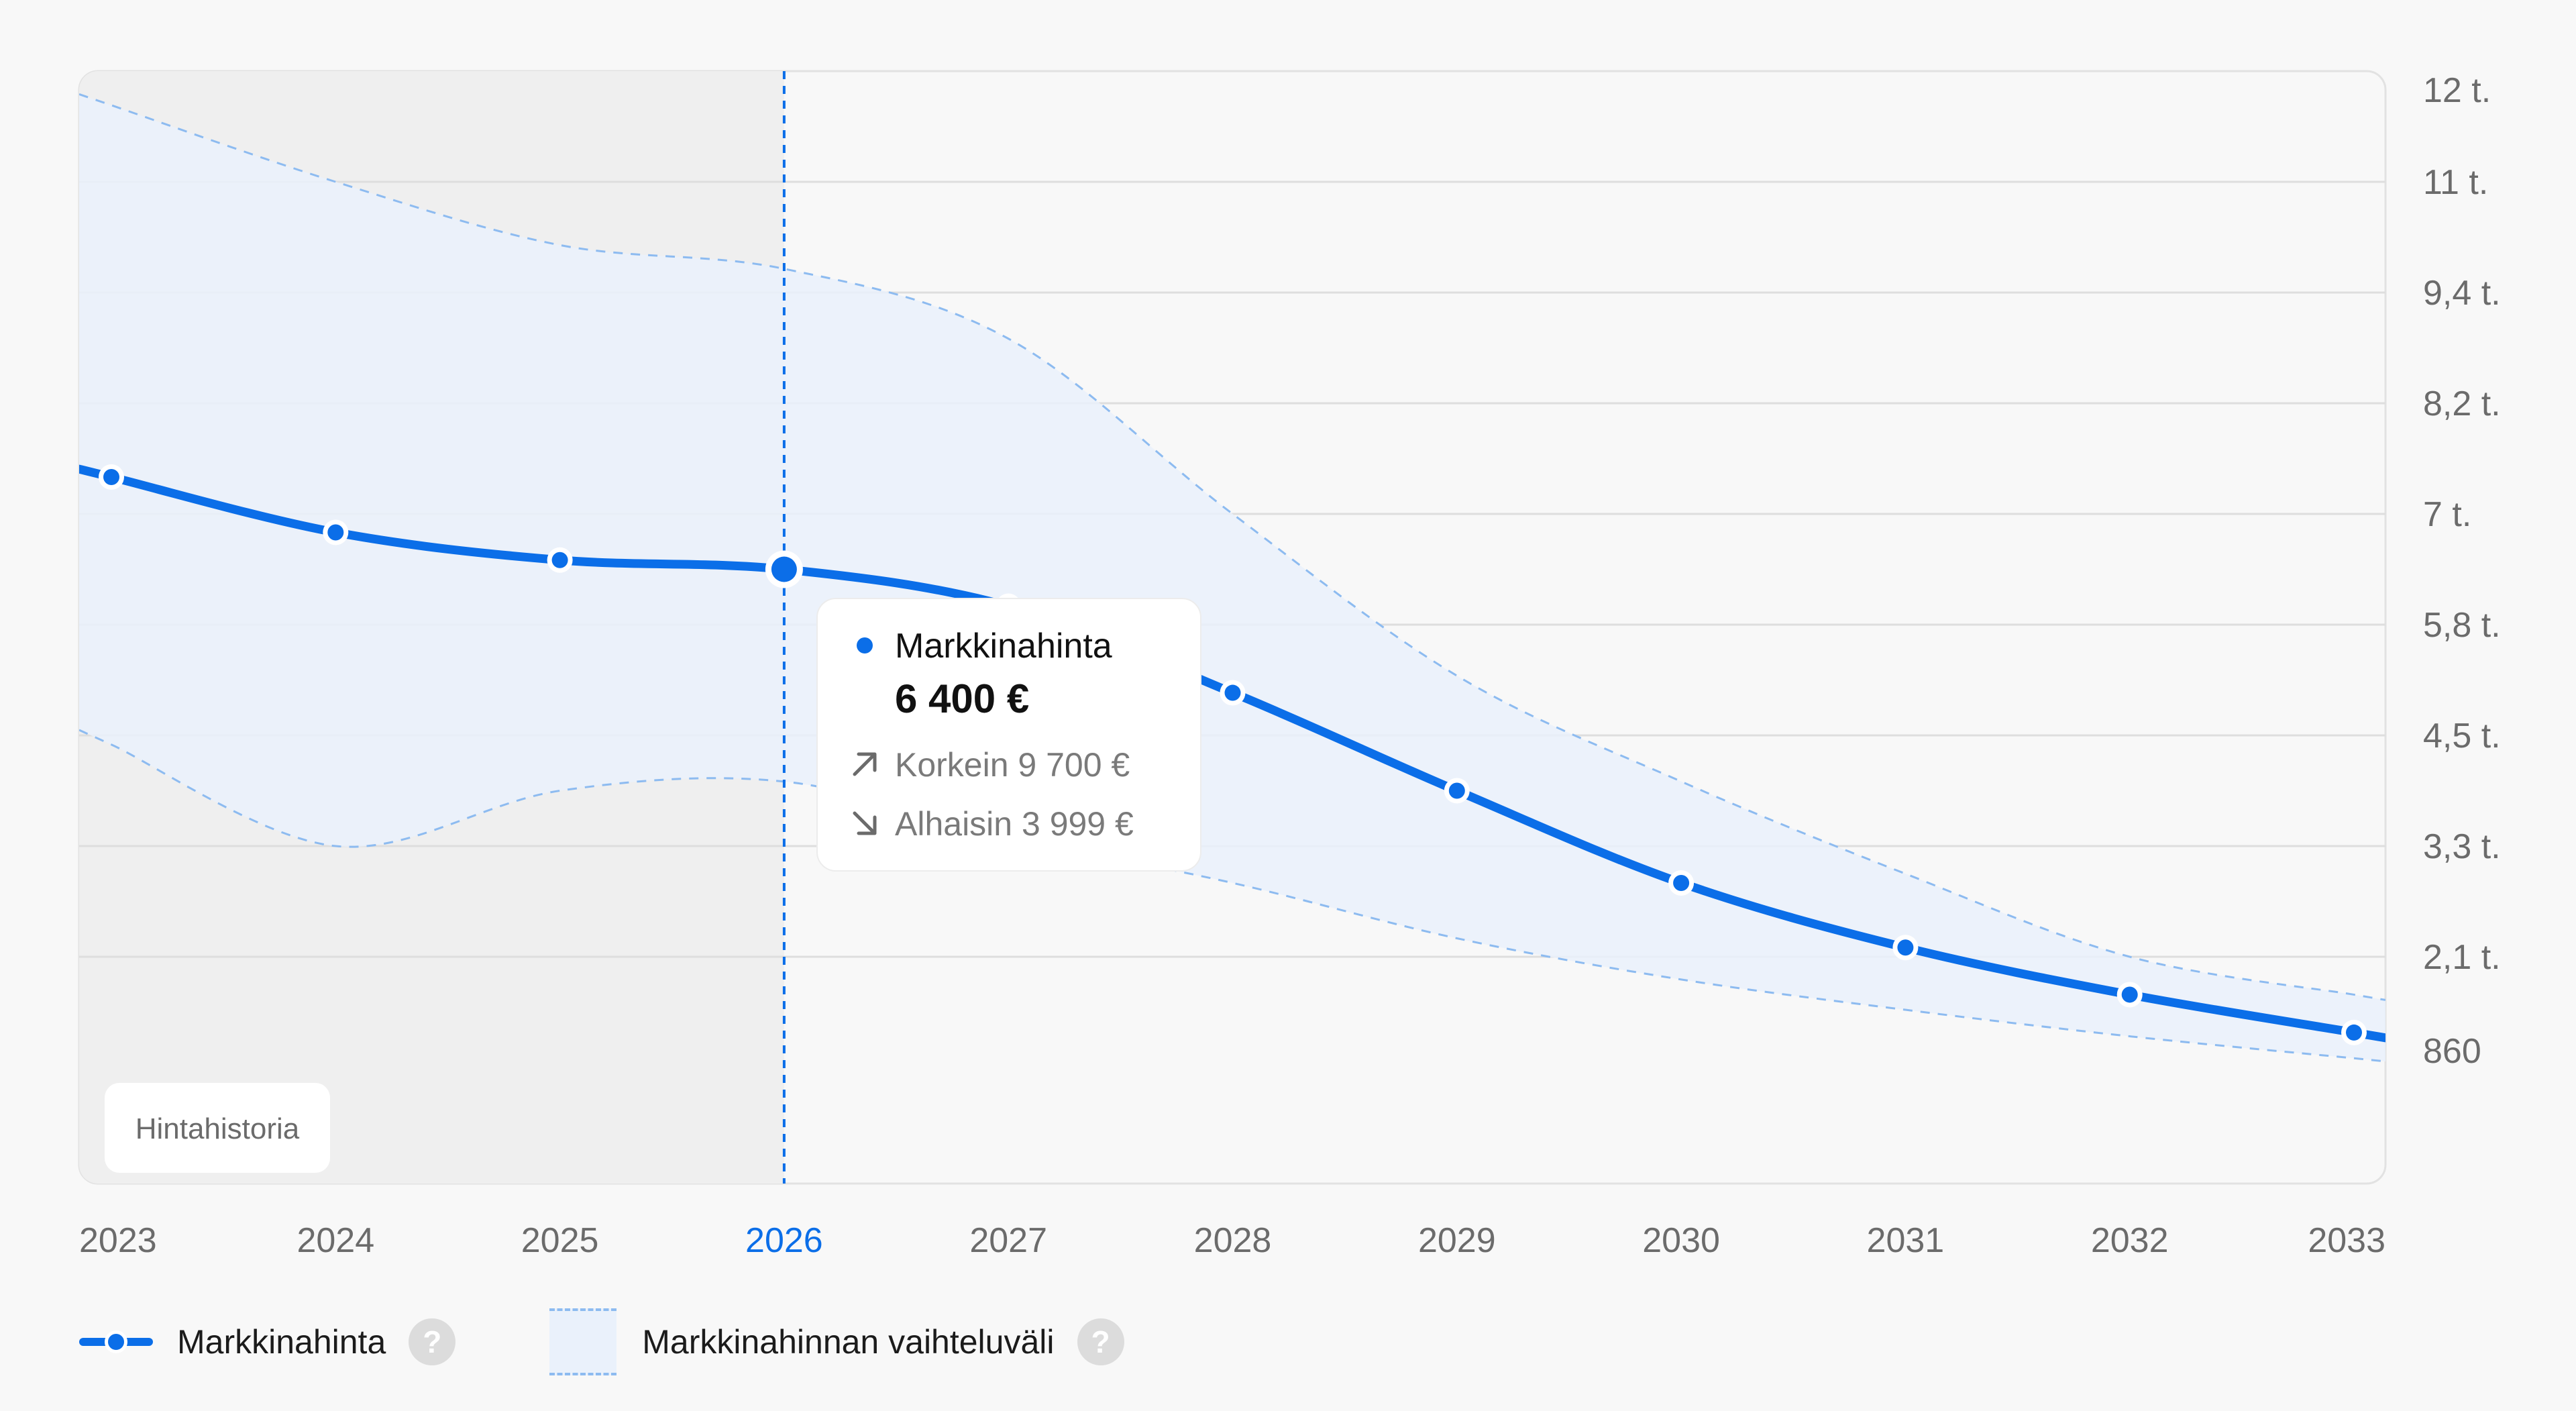 This screenshot has height=1411, width=2576. Describe the element at coordinates (865, 764) in the screenshot. I see `arrow-up-right-icon` at that location.